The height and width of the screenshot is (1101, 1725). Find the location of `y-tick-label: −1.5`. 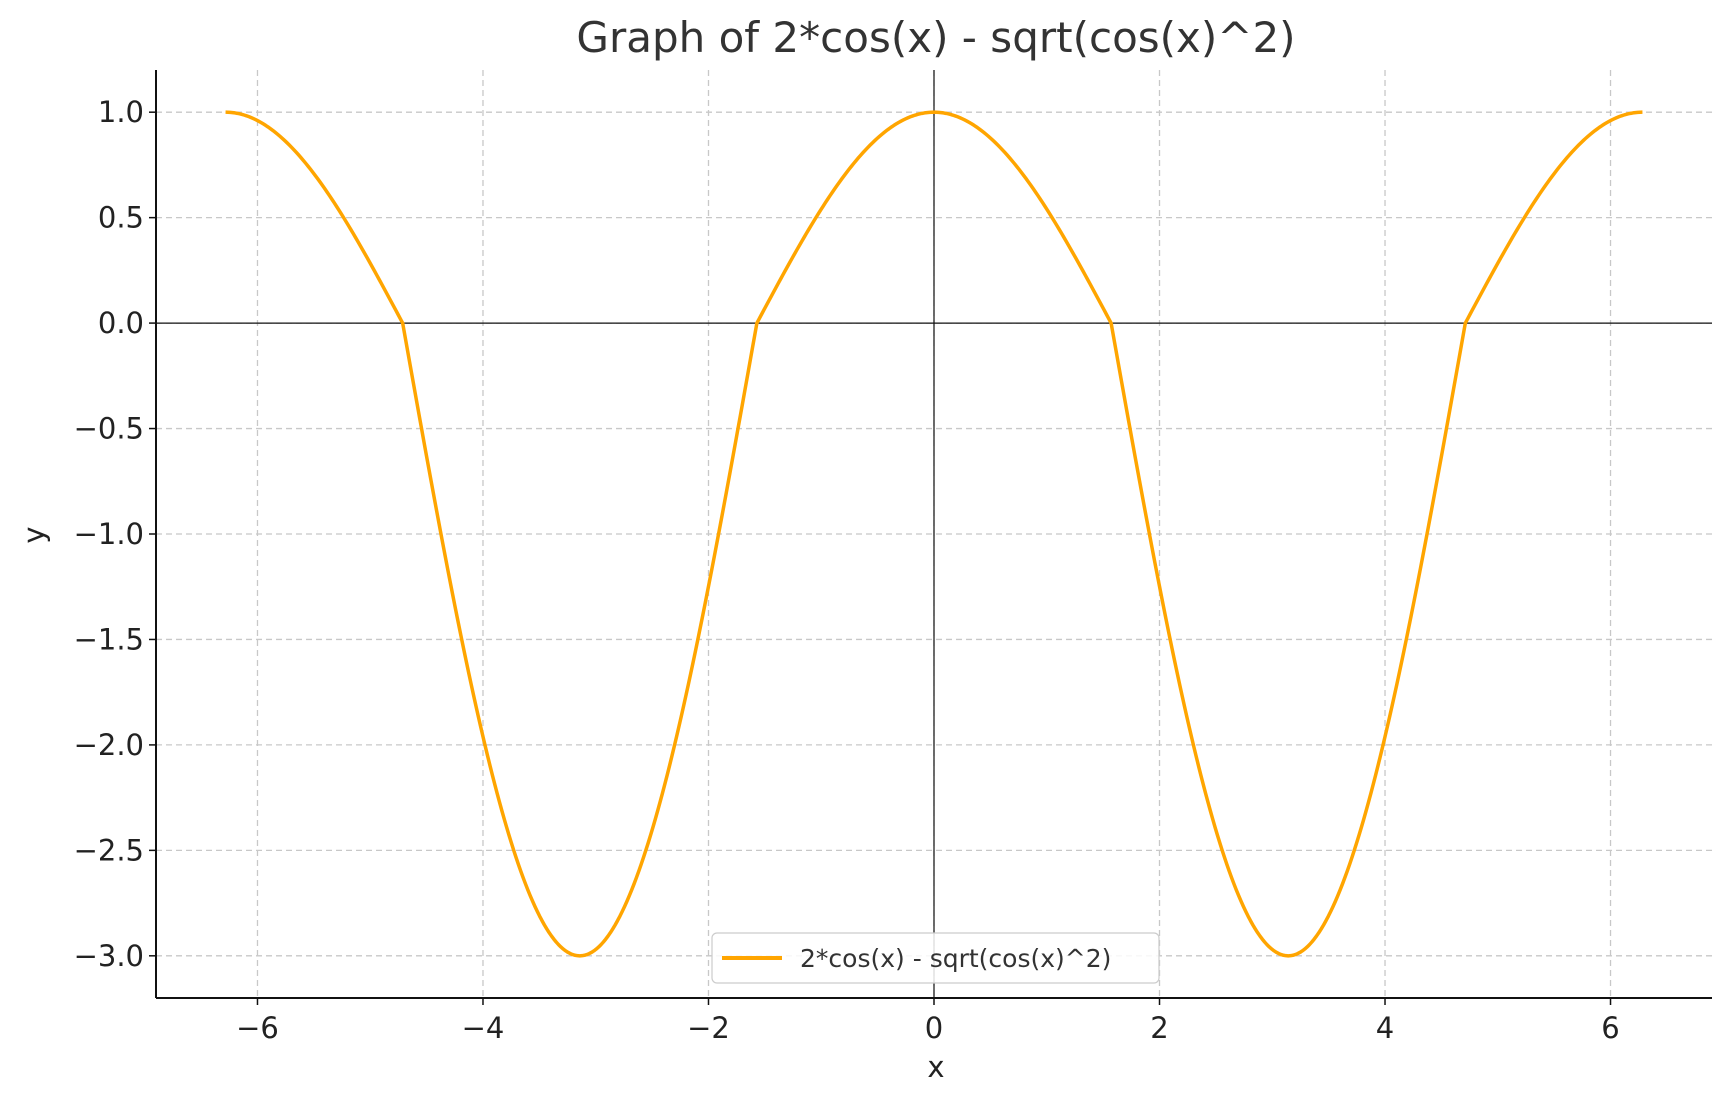

y-tick-label: −1.5 is located at coordinates (109, 639).